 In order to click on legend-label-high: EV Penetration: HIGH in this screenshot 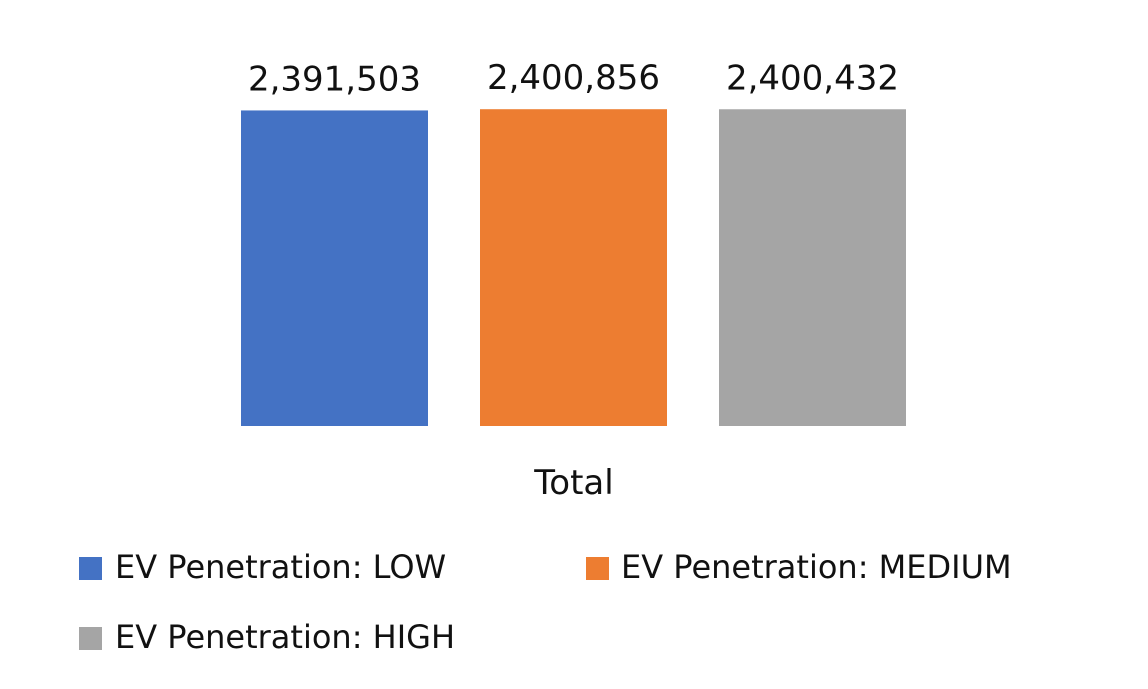, I will do `click(285, 637)`.